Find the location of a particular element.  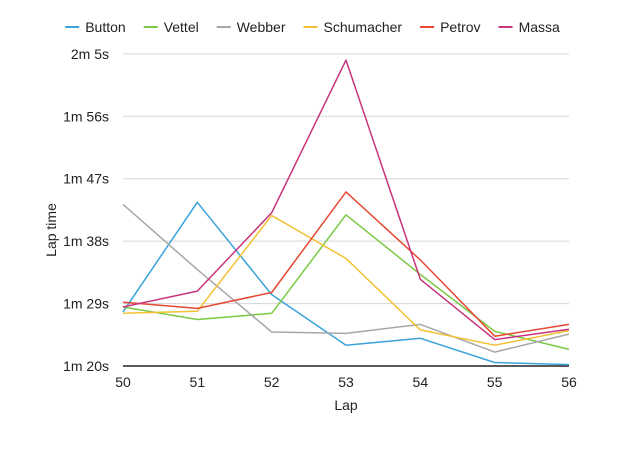

legend-item-webber: Webber is located at coordinates (251, 27).